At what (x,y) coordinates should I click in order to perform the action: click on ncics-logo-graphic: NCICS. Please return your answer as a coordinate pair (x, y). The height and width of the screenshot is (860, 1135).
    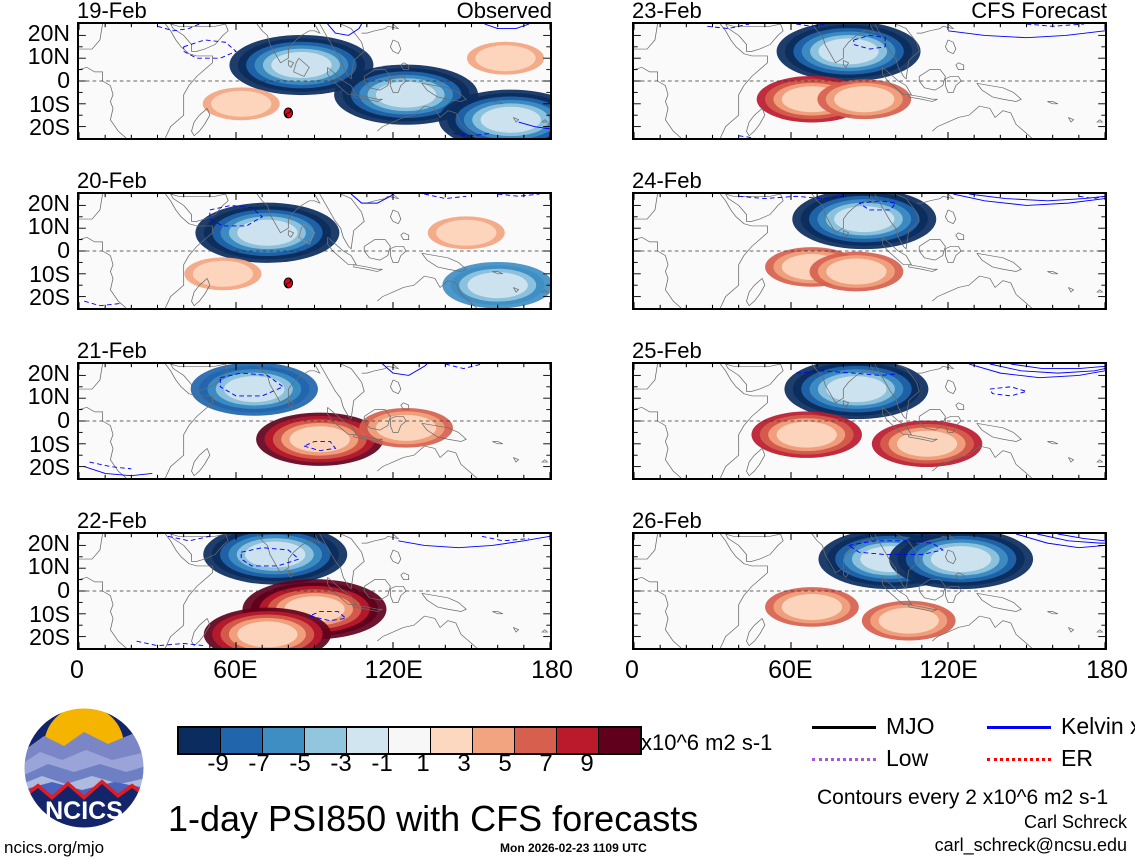
    Looking at the image, I should click on (84, 768).